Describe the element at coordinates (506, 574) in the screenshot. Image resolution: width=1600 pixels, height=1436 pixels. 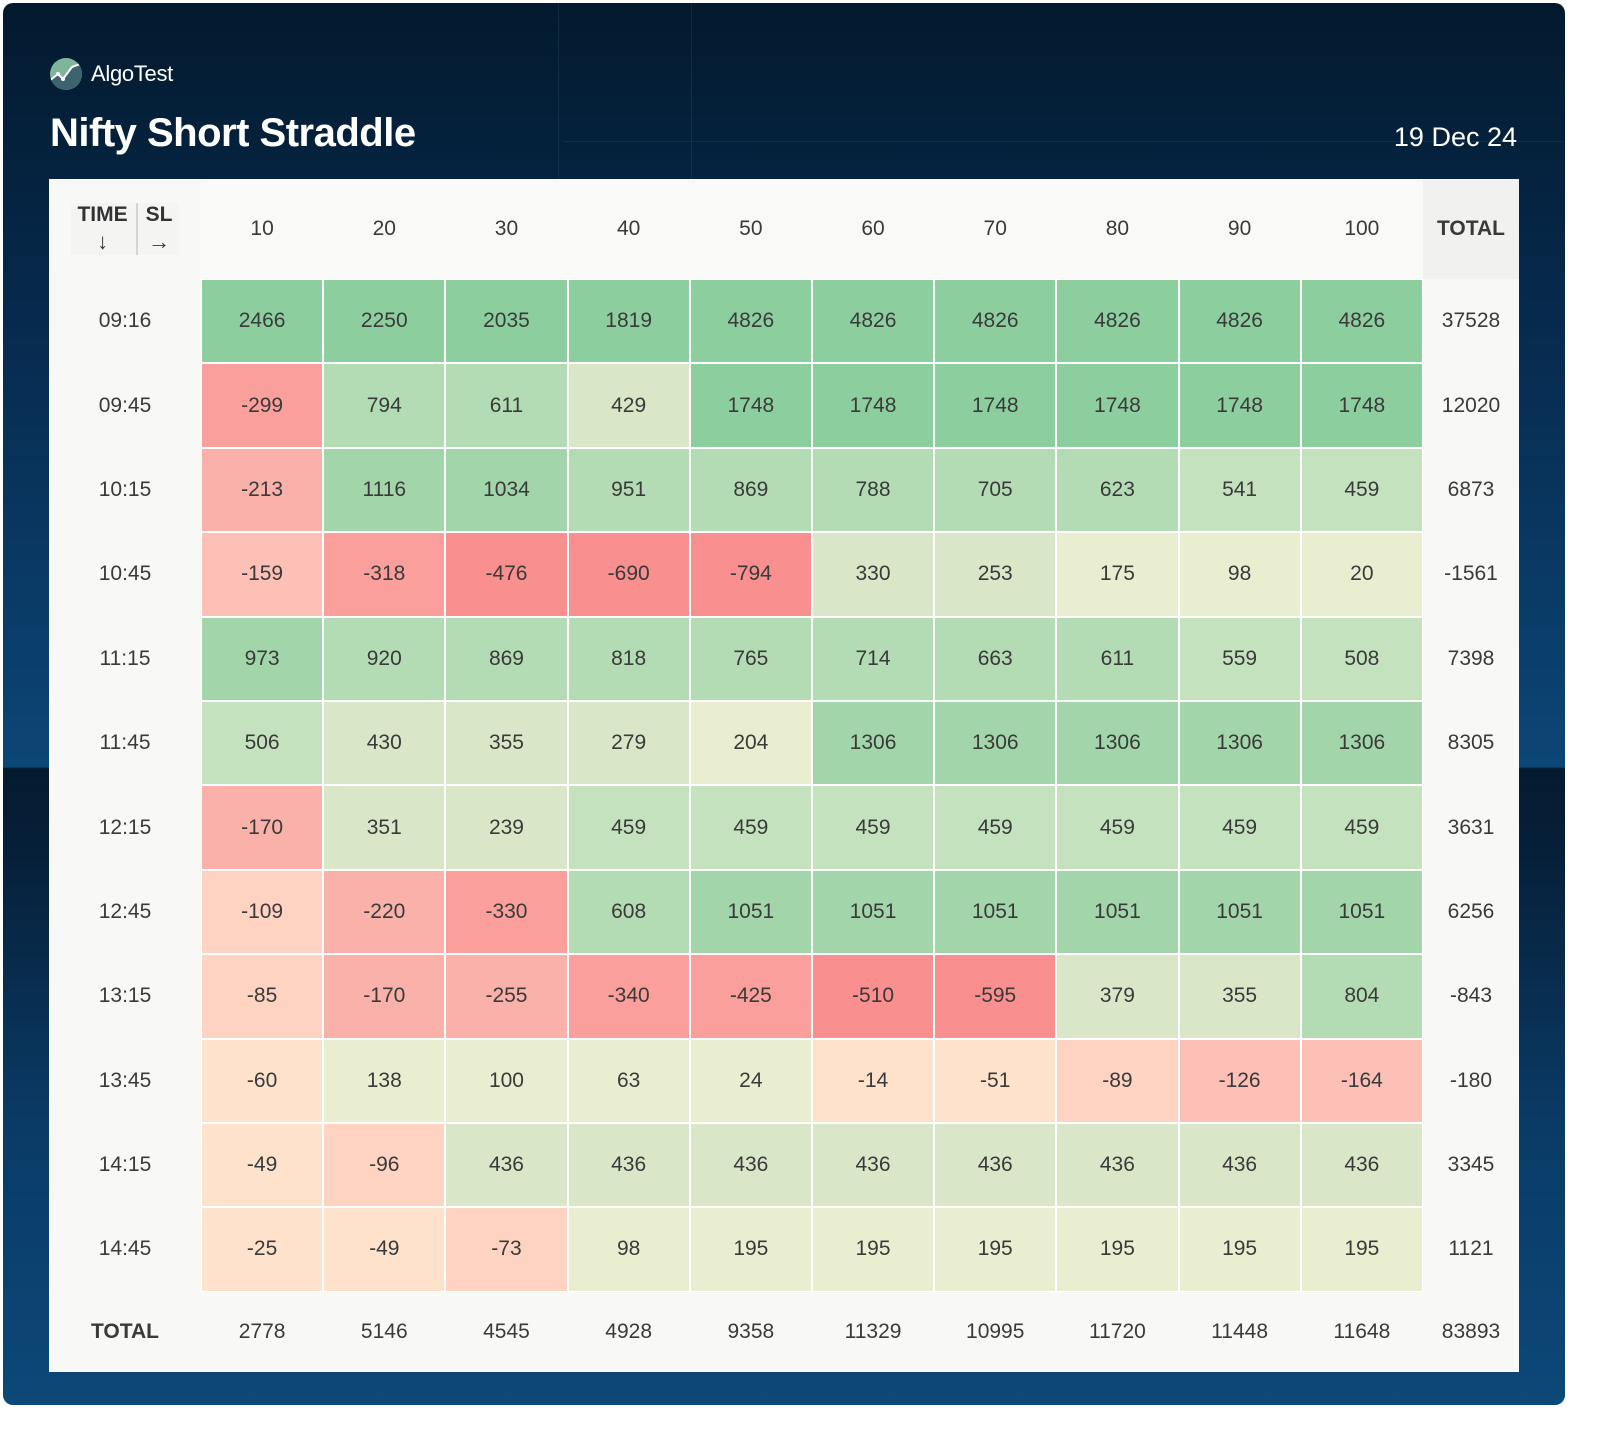
I see `heatmap-cell: -476` at that location.